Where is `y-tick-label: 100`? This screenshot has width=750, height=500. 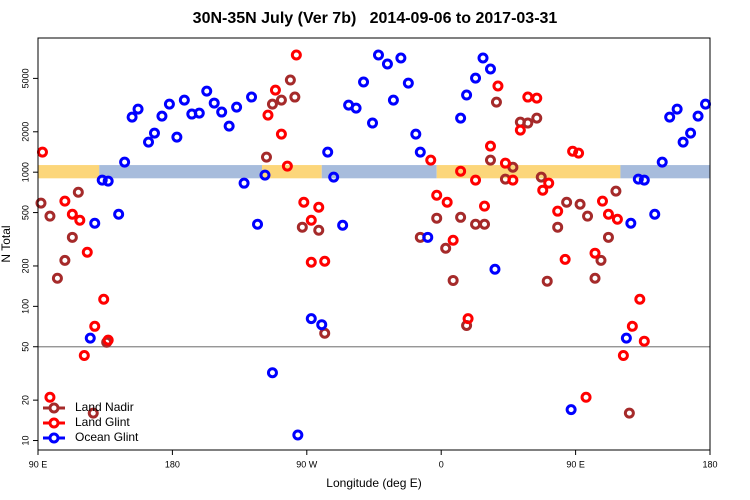
y-tick-label: 100 is located at coordinates (25, 306).